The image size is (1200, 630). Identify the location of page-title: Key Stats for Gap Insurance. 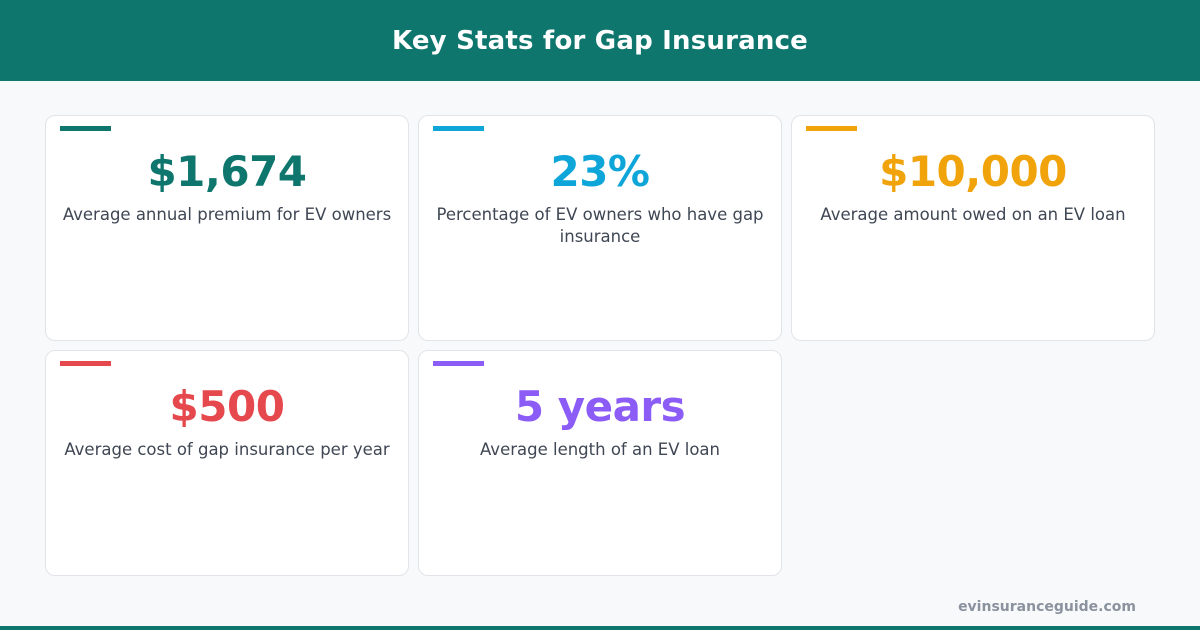
(600, 40).